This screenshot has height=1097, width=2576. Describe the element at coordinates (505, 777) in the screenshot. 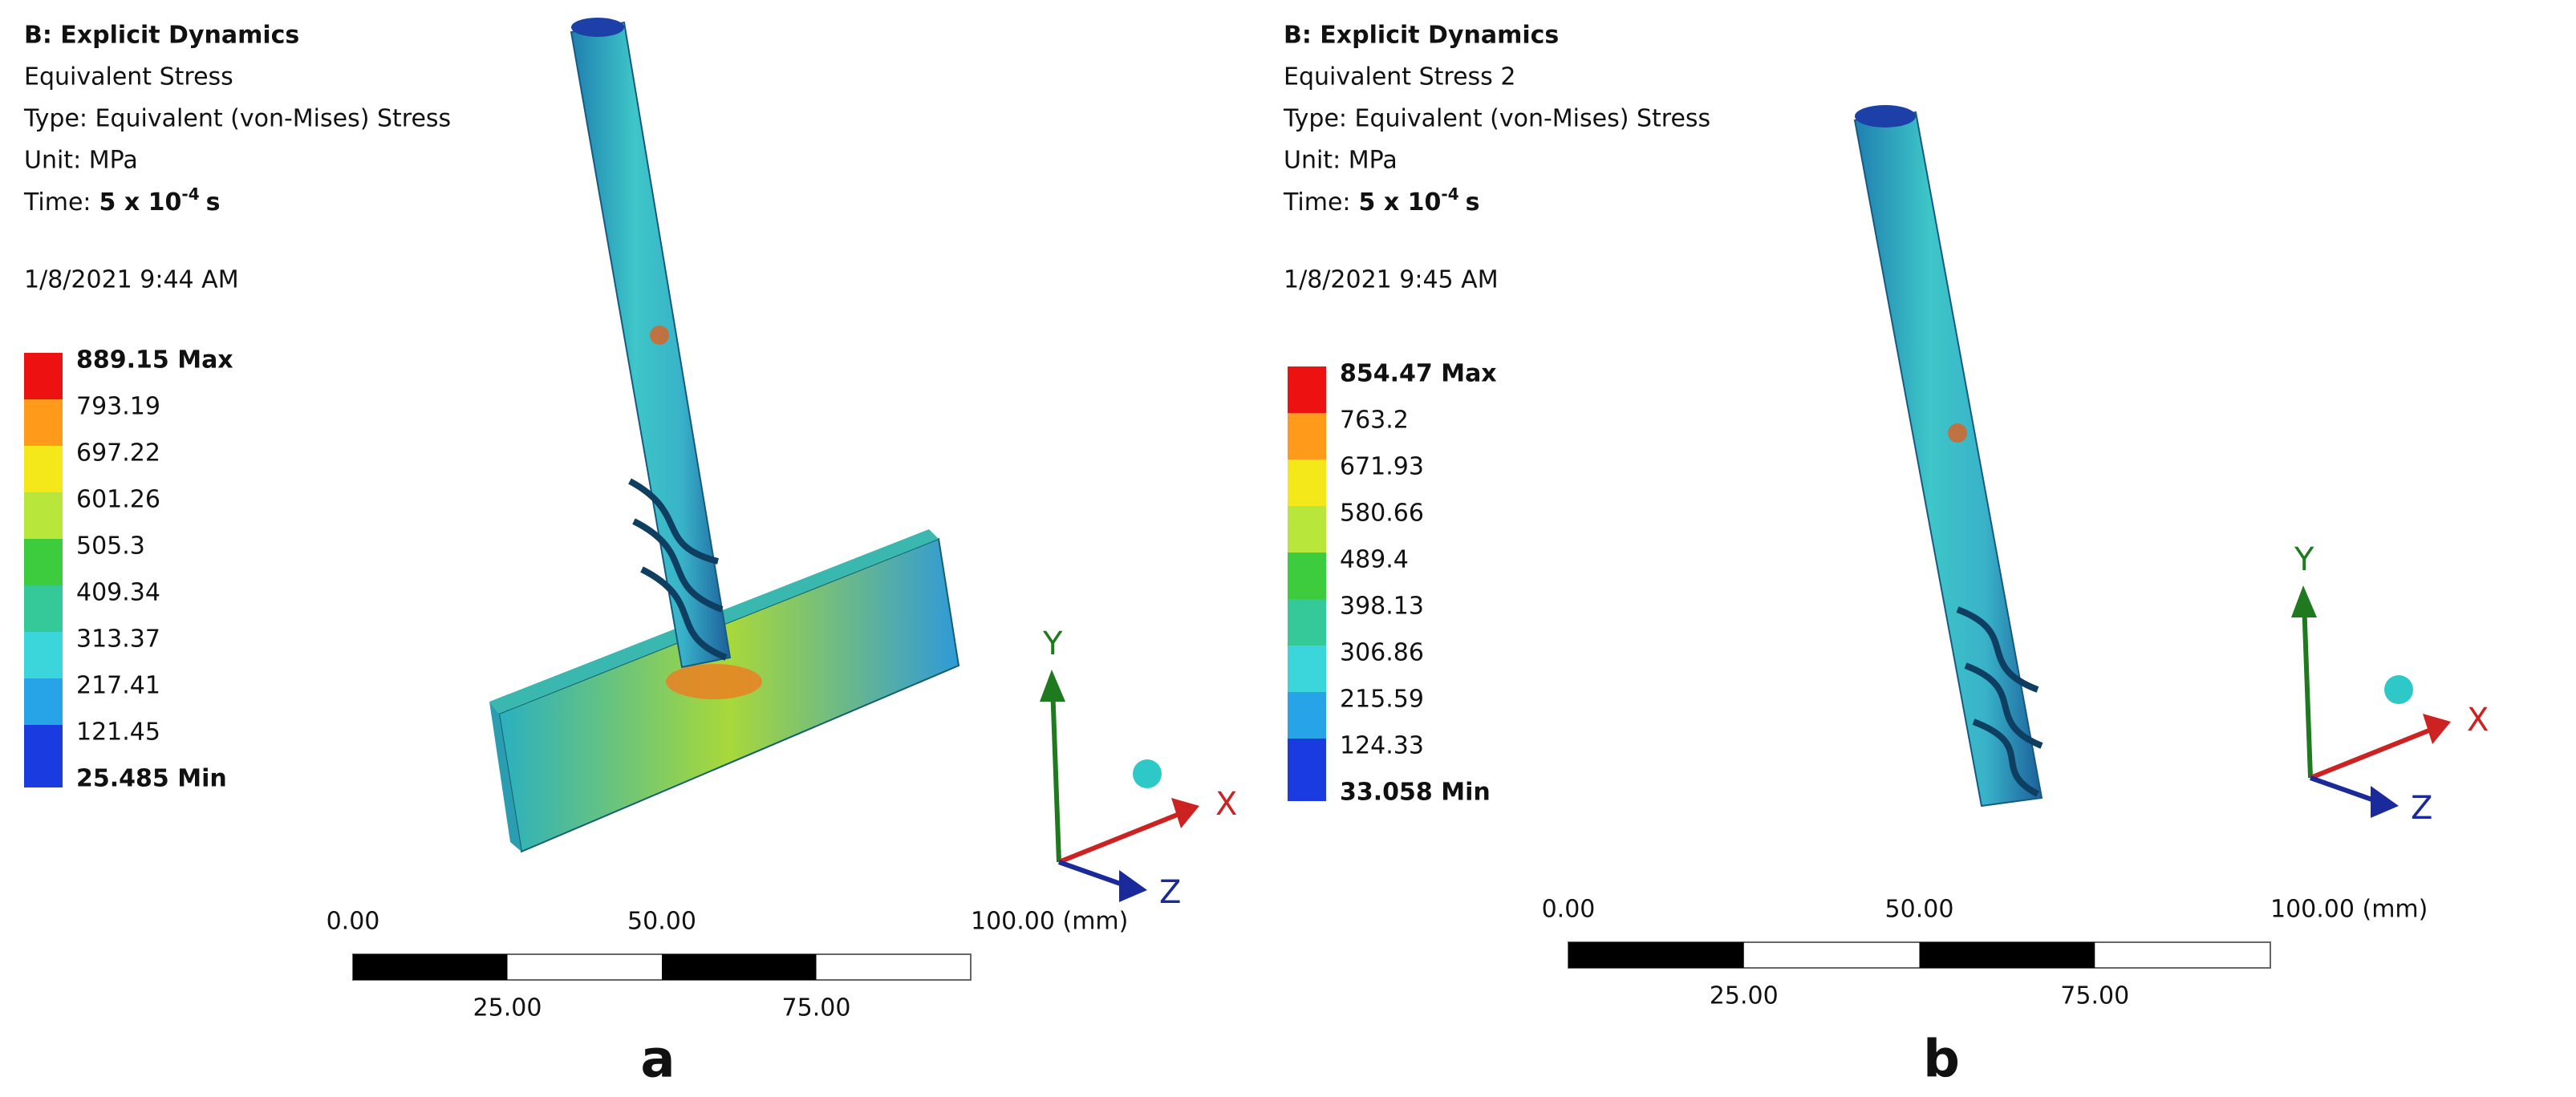

I see `workpiece-end` at that location.